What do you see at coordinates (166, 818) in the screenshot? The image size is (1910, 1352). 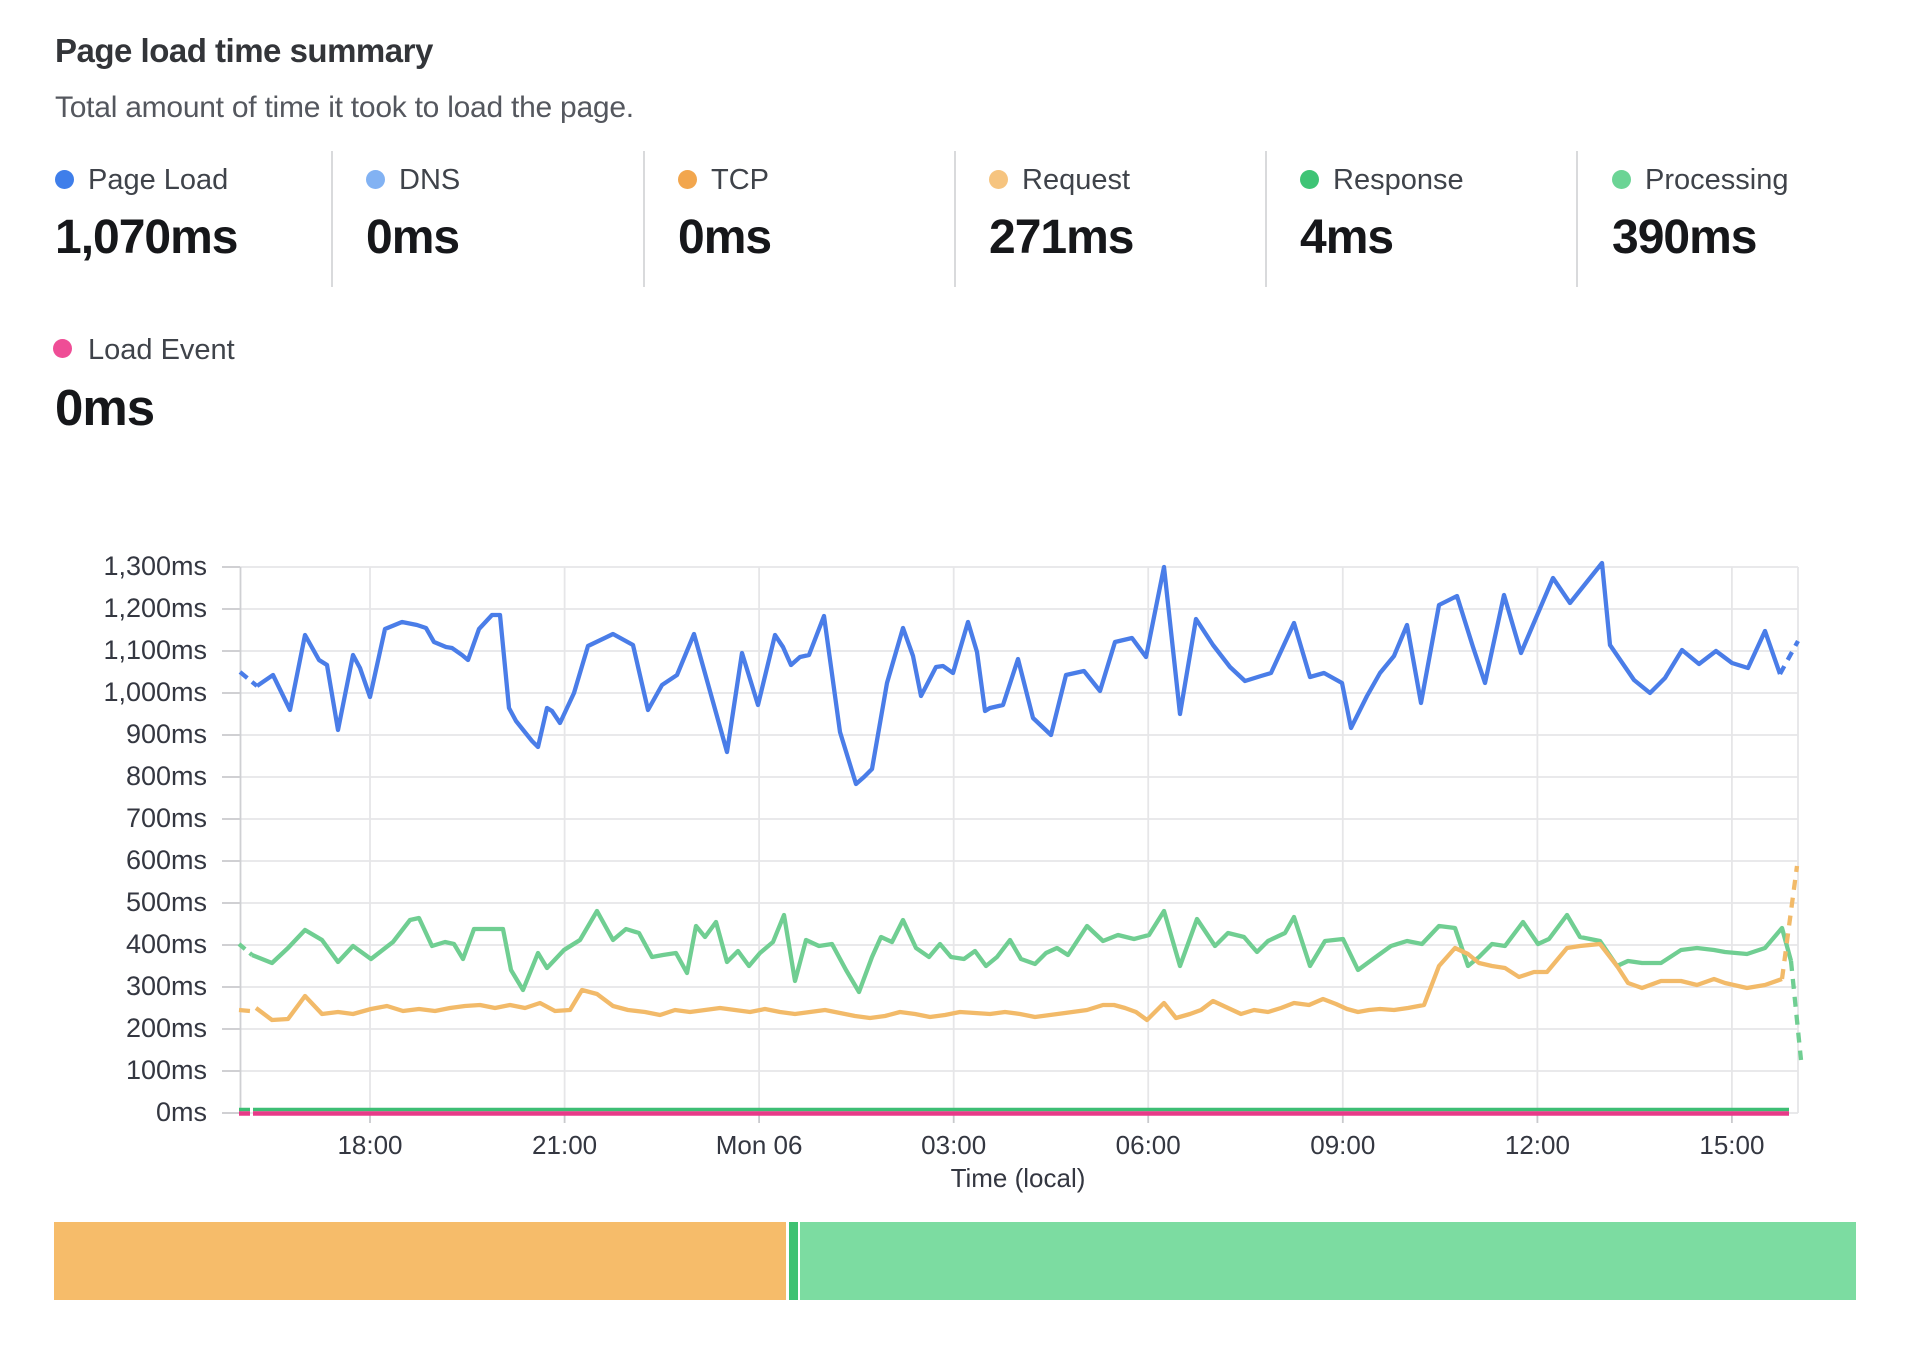 I see `svg-text: 700ms` at bounding box center [166, 818].